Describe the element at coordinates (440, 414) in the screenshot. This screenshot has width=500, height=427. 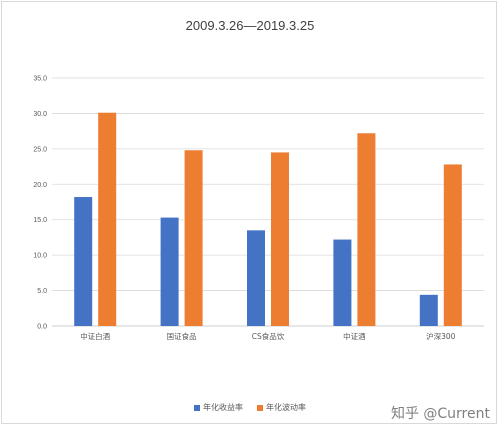
I see `watermark: 知乎 @Current` at that location.